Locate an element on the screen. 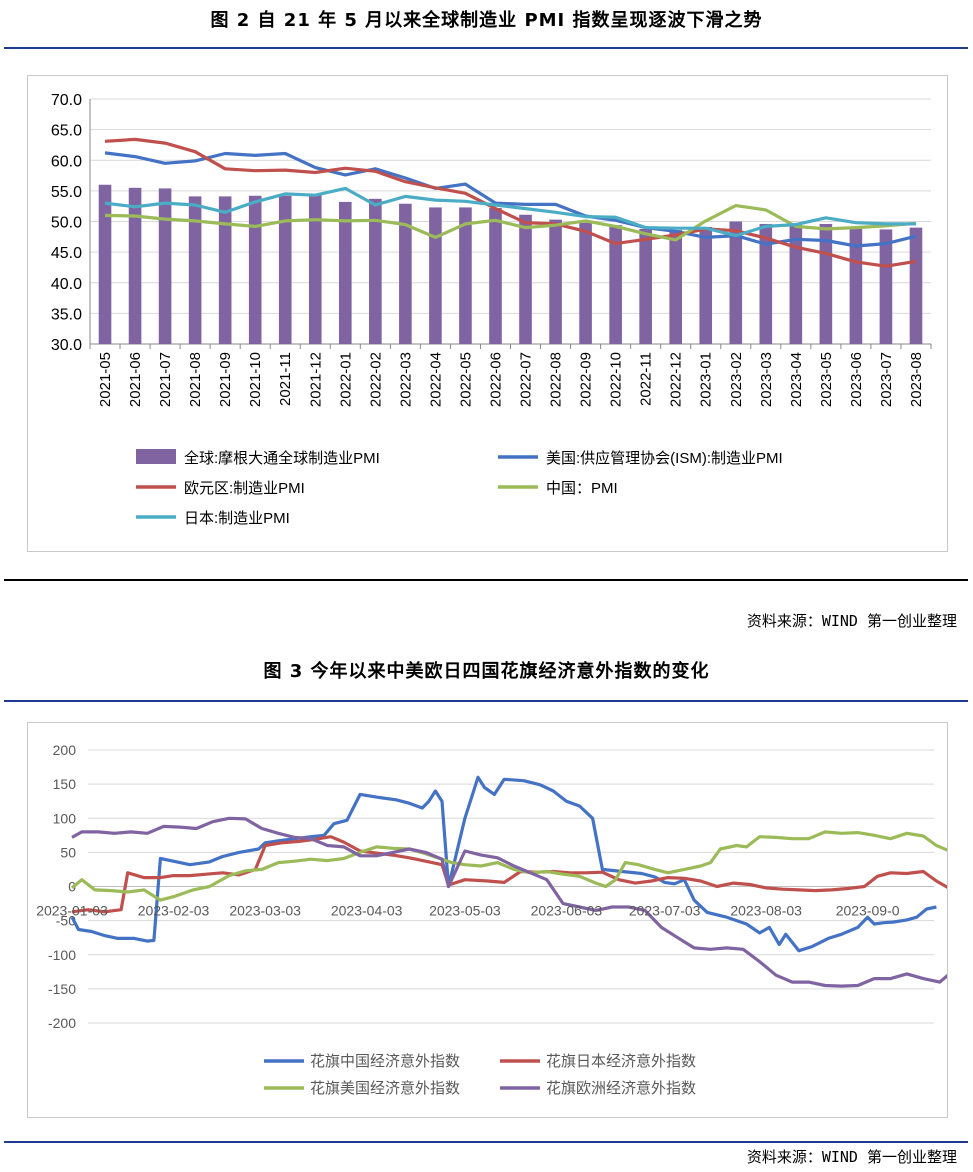  x-tick-label: 2023-03 is located at coordinates (766, 379).